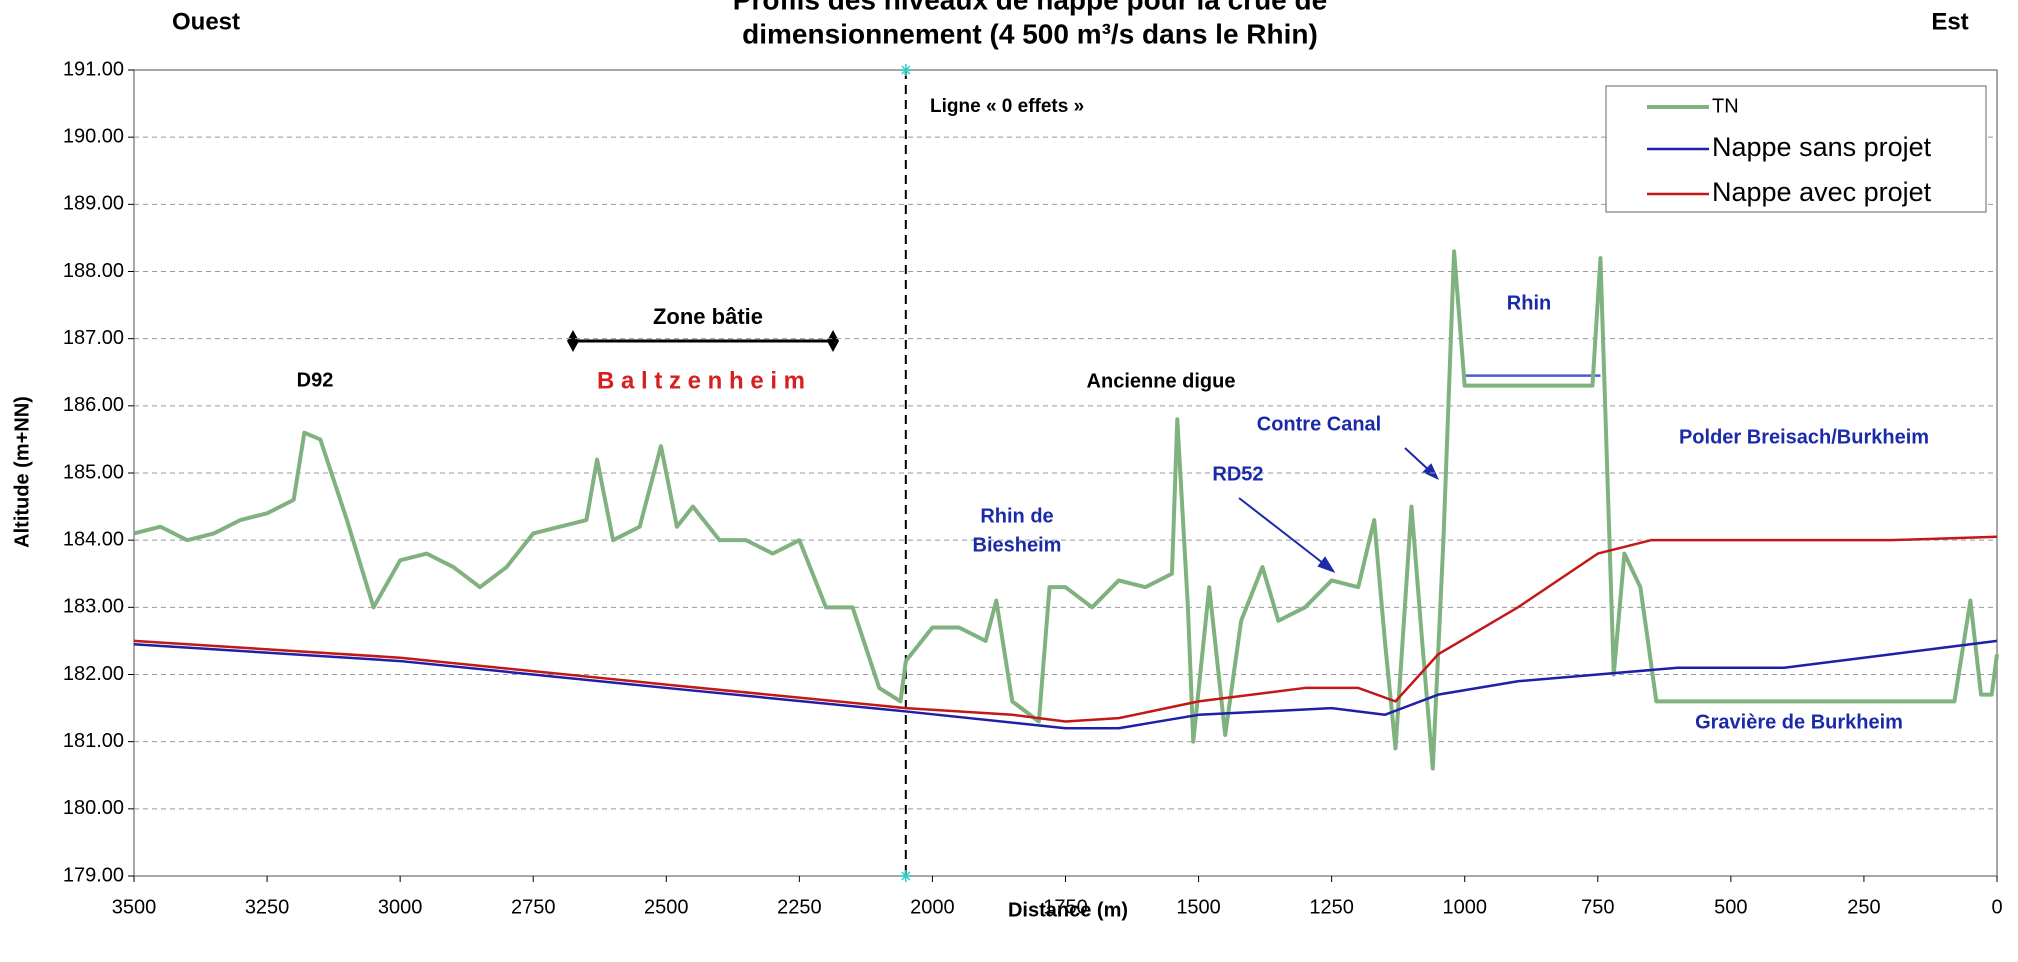  I want to click on y-tick-label: 187.00, so click(93, 338).